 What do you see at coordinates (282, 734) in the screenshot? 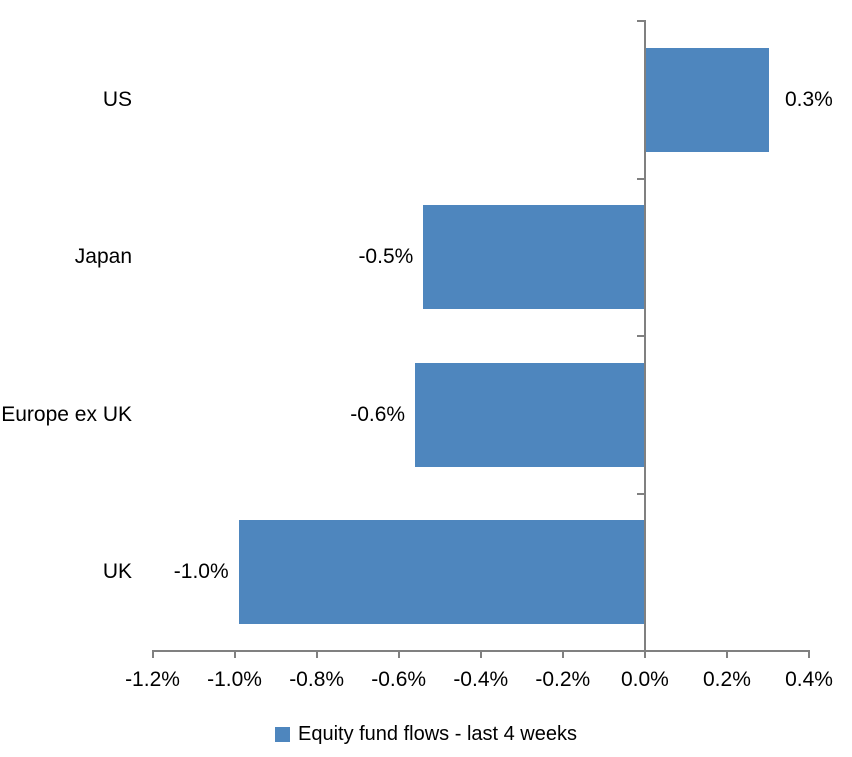
I see `legend-marker-square` at bounding box center [282, 734].